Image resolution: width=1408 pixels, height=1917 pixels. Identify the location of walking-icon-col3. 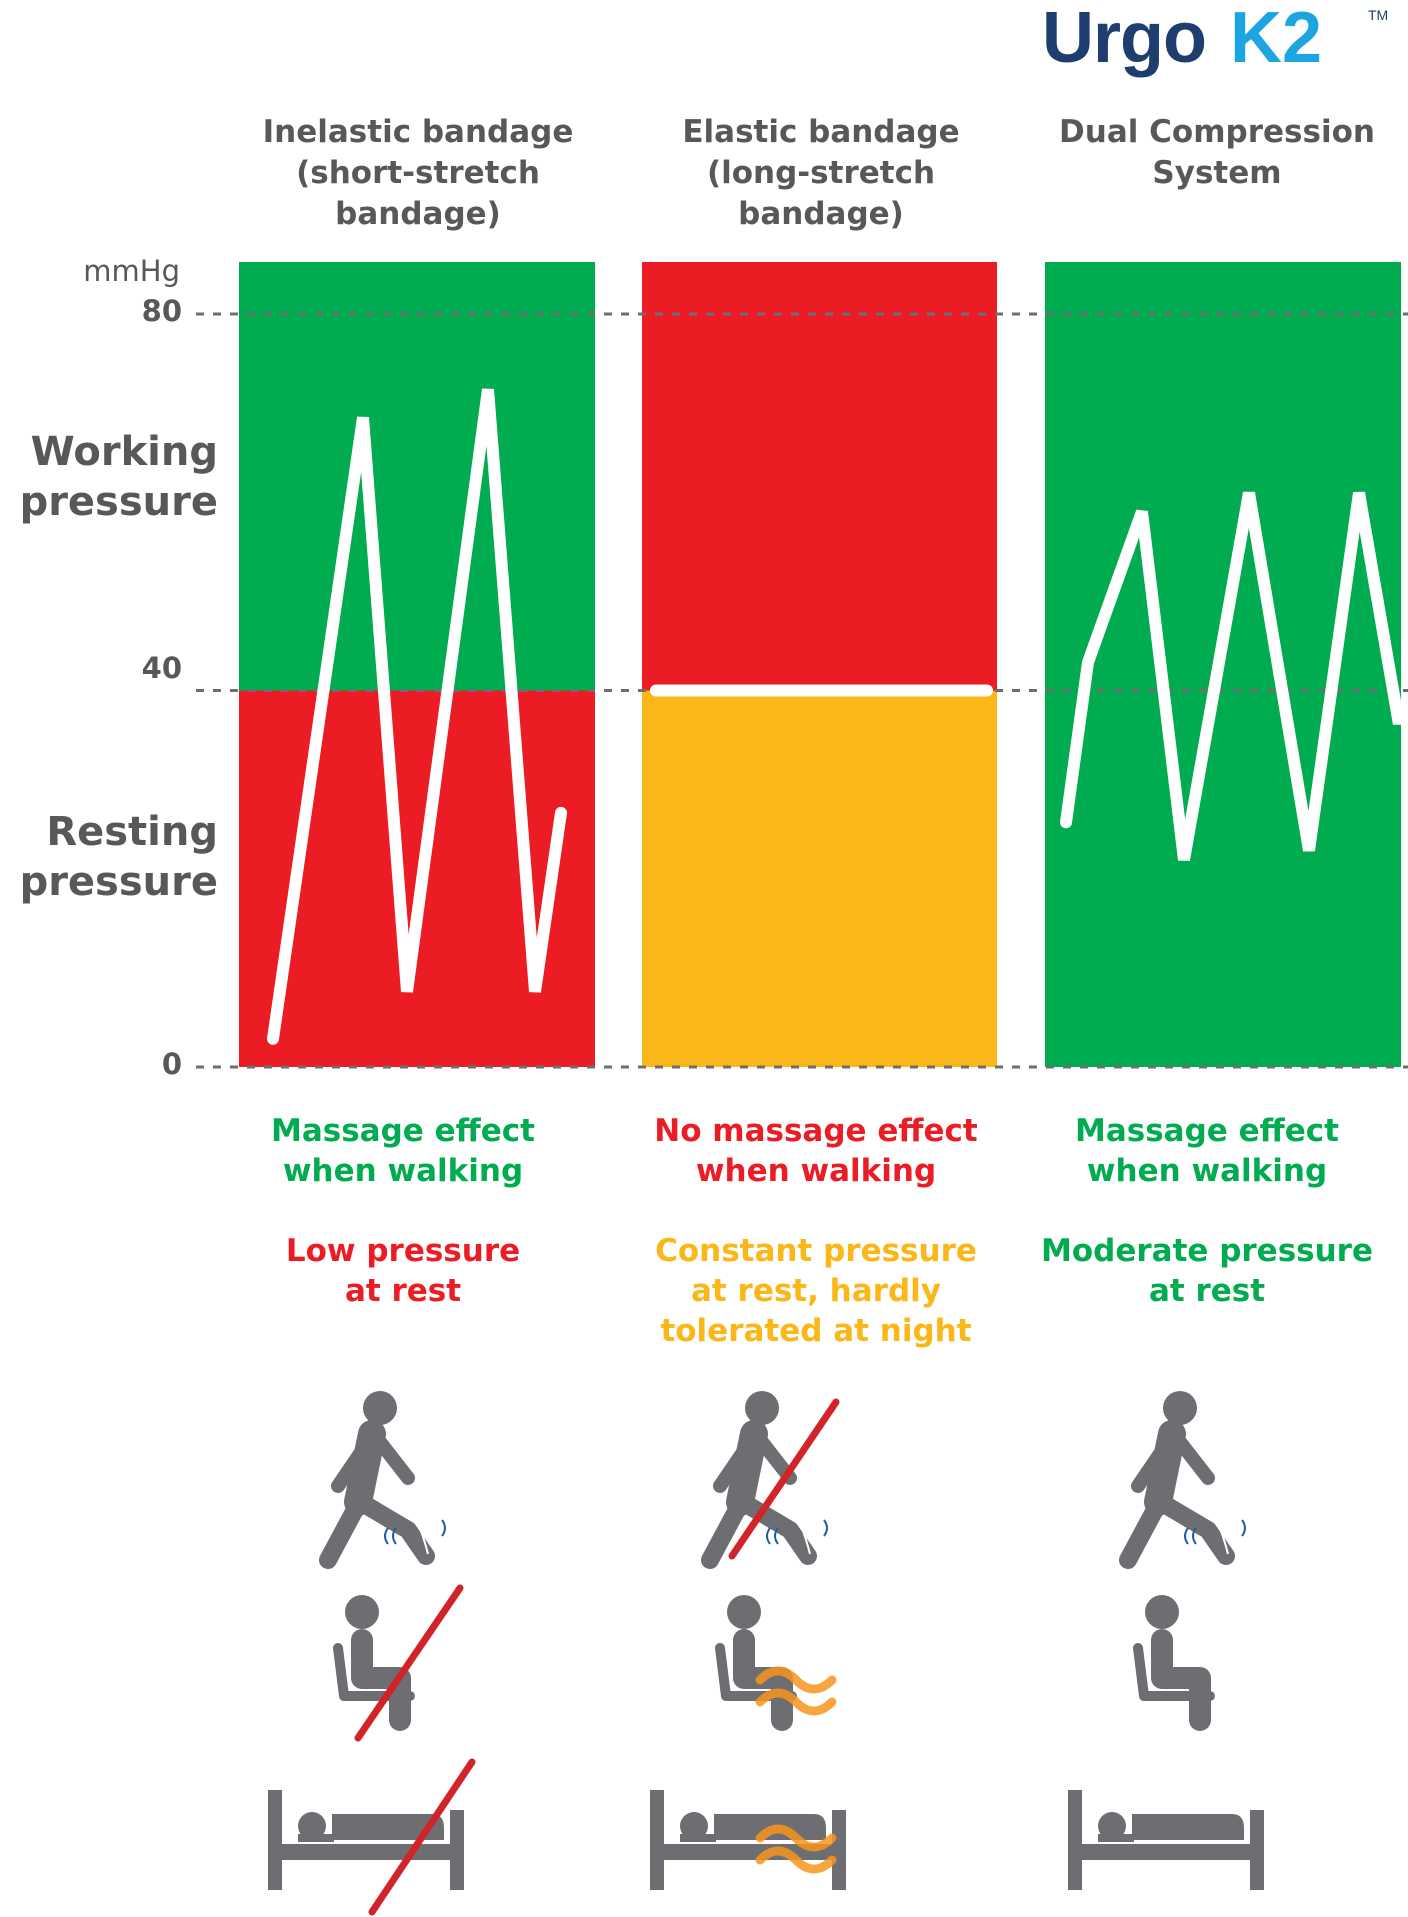
(1182, 1480).